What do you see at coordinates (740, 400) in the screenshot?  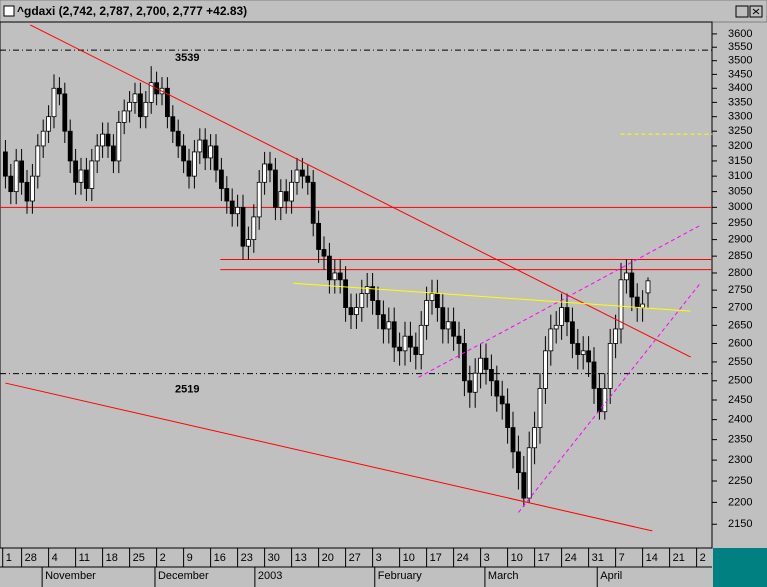 I see `y-tick-label: 2450` at bounding box center [740, 400].